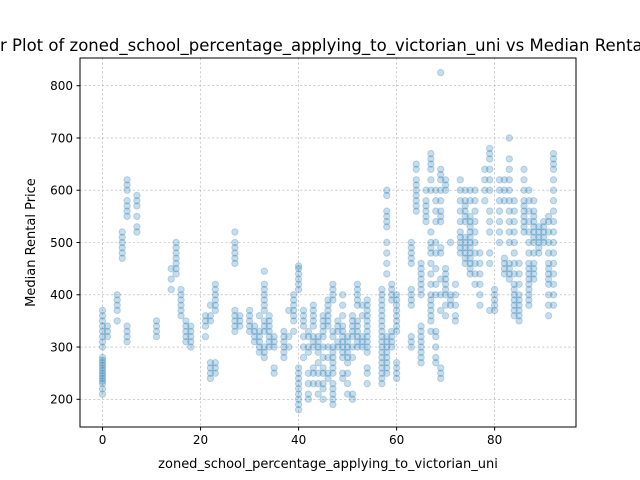 Image resolution: width=640 pixels, height=480 pixels. What do you see at coordinates (31, 242) in the screenshot?
I see `y-axis-label: Median Rental Price` at bounding box center [31, 242].